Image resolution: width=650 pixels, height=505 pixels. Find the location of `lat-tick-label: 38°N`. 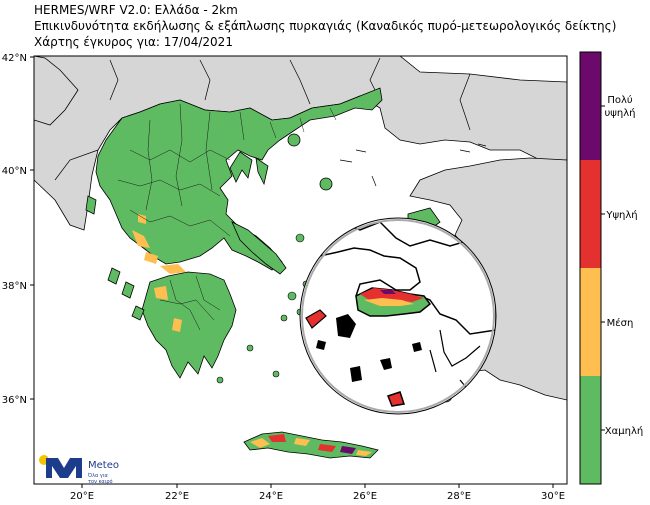

lat-tick-label: 38°N is located at coordinates (14, 286).